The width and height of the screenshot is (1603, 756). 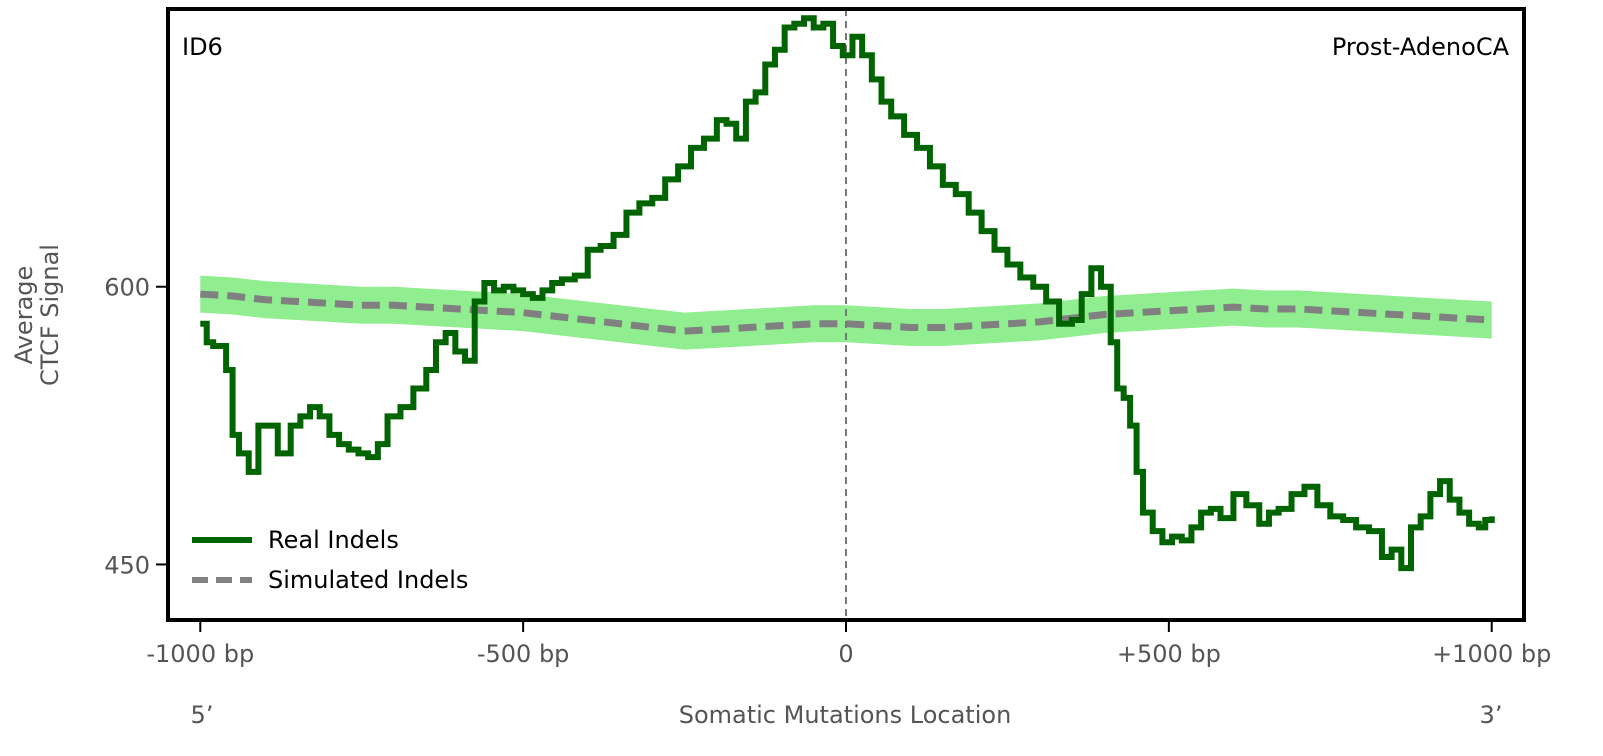 What do you see at coordinates (1169, 654) in the screenshot?
I see `x-tick-label: +500 bp` at bounding box center [1169, 654].